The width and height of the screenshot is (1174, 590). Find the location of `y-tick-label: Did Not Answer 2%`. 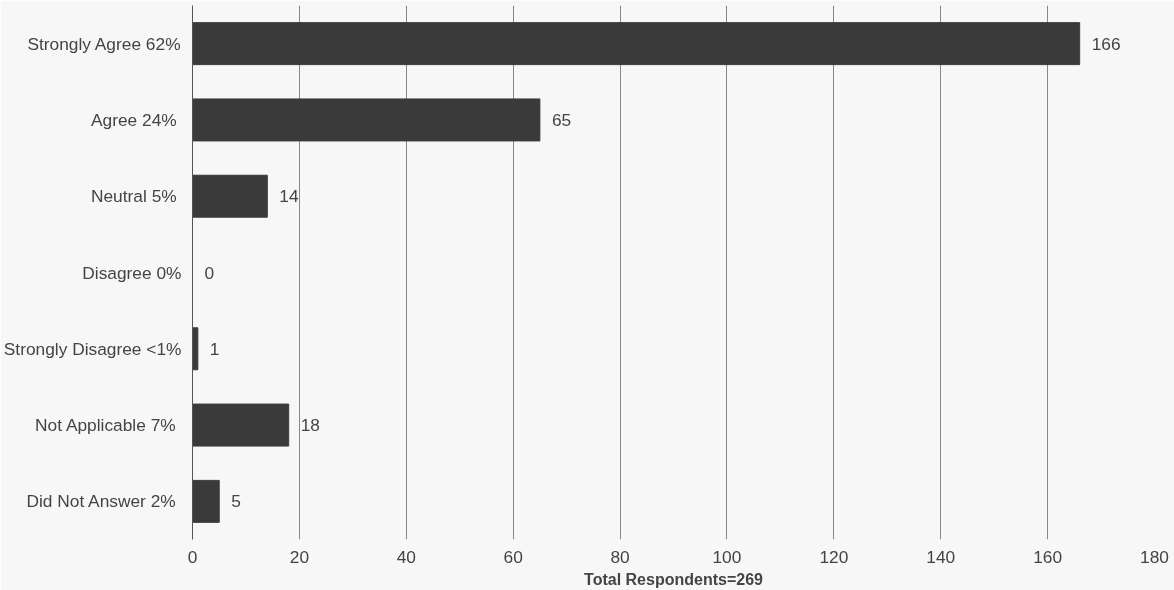

y-tick-label: Did Not Answer 2% is located at coordinates (101, 501).